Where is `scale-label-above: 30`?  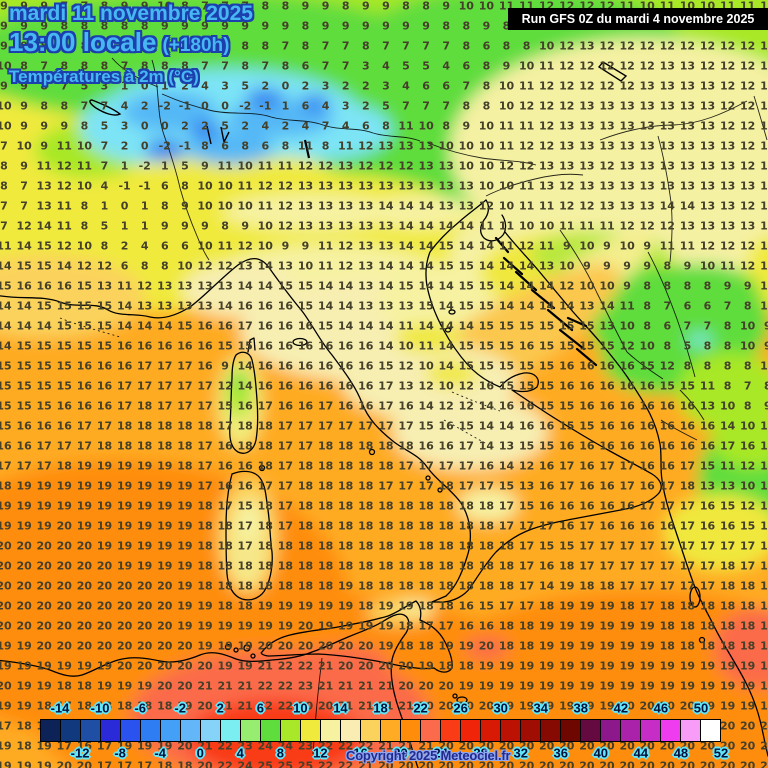
scale-label-above: 30 is located at coordinates (500, 708).